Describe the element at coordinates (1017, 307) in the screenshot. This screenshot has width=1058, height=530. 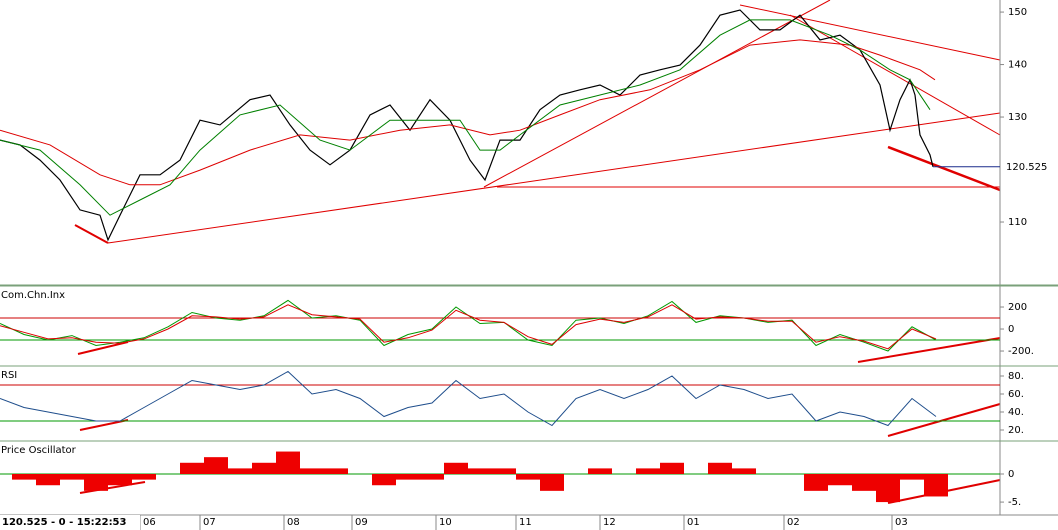
I see `y-tick-label: 200` at that location.